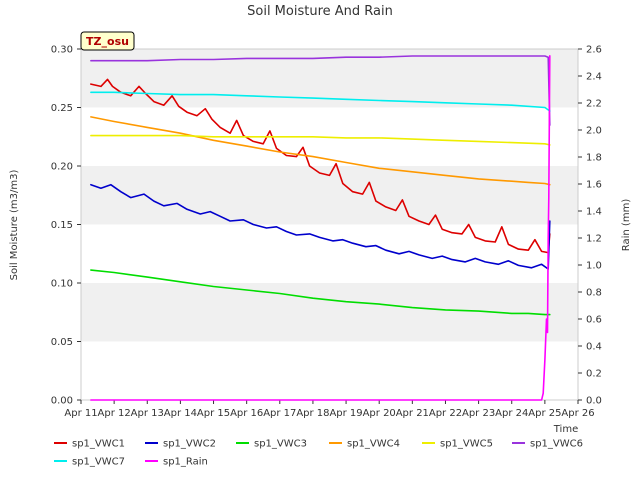  What do you see at coordinates (594, 320) in the screenshot?
I see `y-right-tick-label: 0.6` at bounding box center [594, 320].